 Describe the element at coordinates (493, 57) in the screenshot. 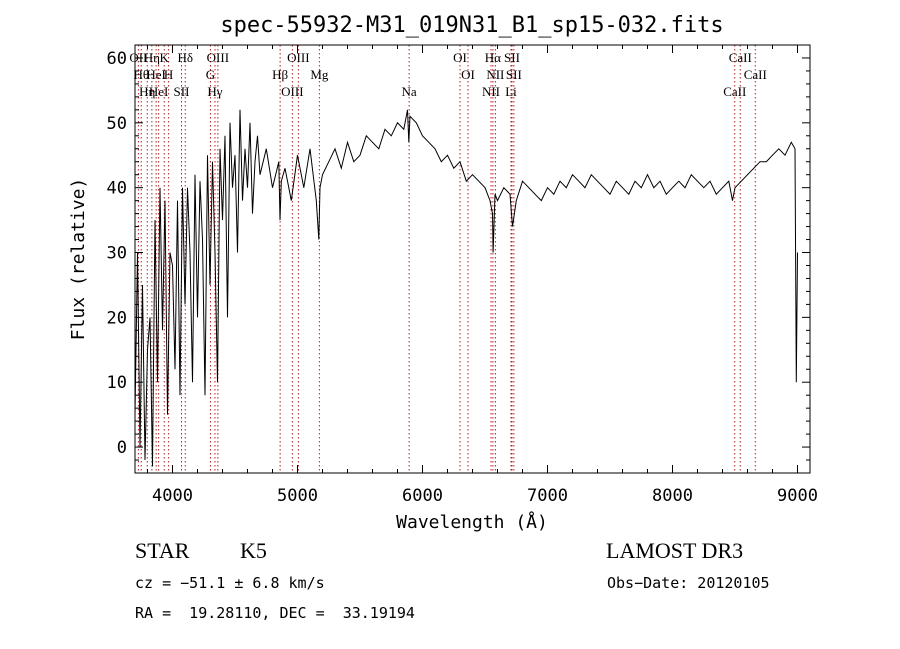

I see `marker-label-21: Hα` at that location.